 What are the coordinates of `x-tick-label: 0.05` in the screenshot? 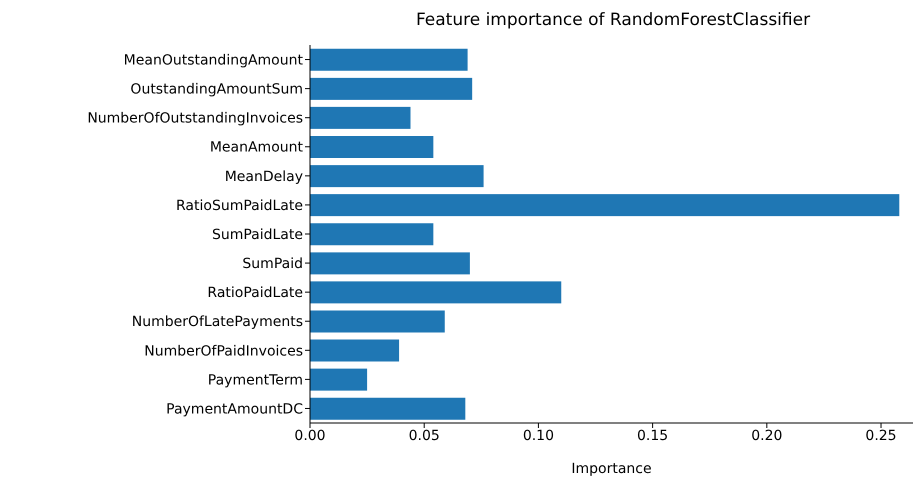 It's located at (424, 436).